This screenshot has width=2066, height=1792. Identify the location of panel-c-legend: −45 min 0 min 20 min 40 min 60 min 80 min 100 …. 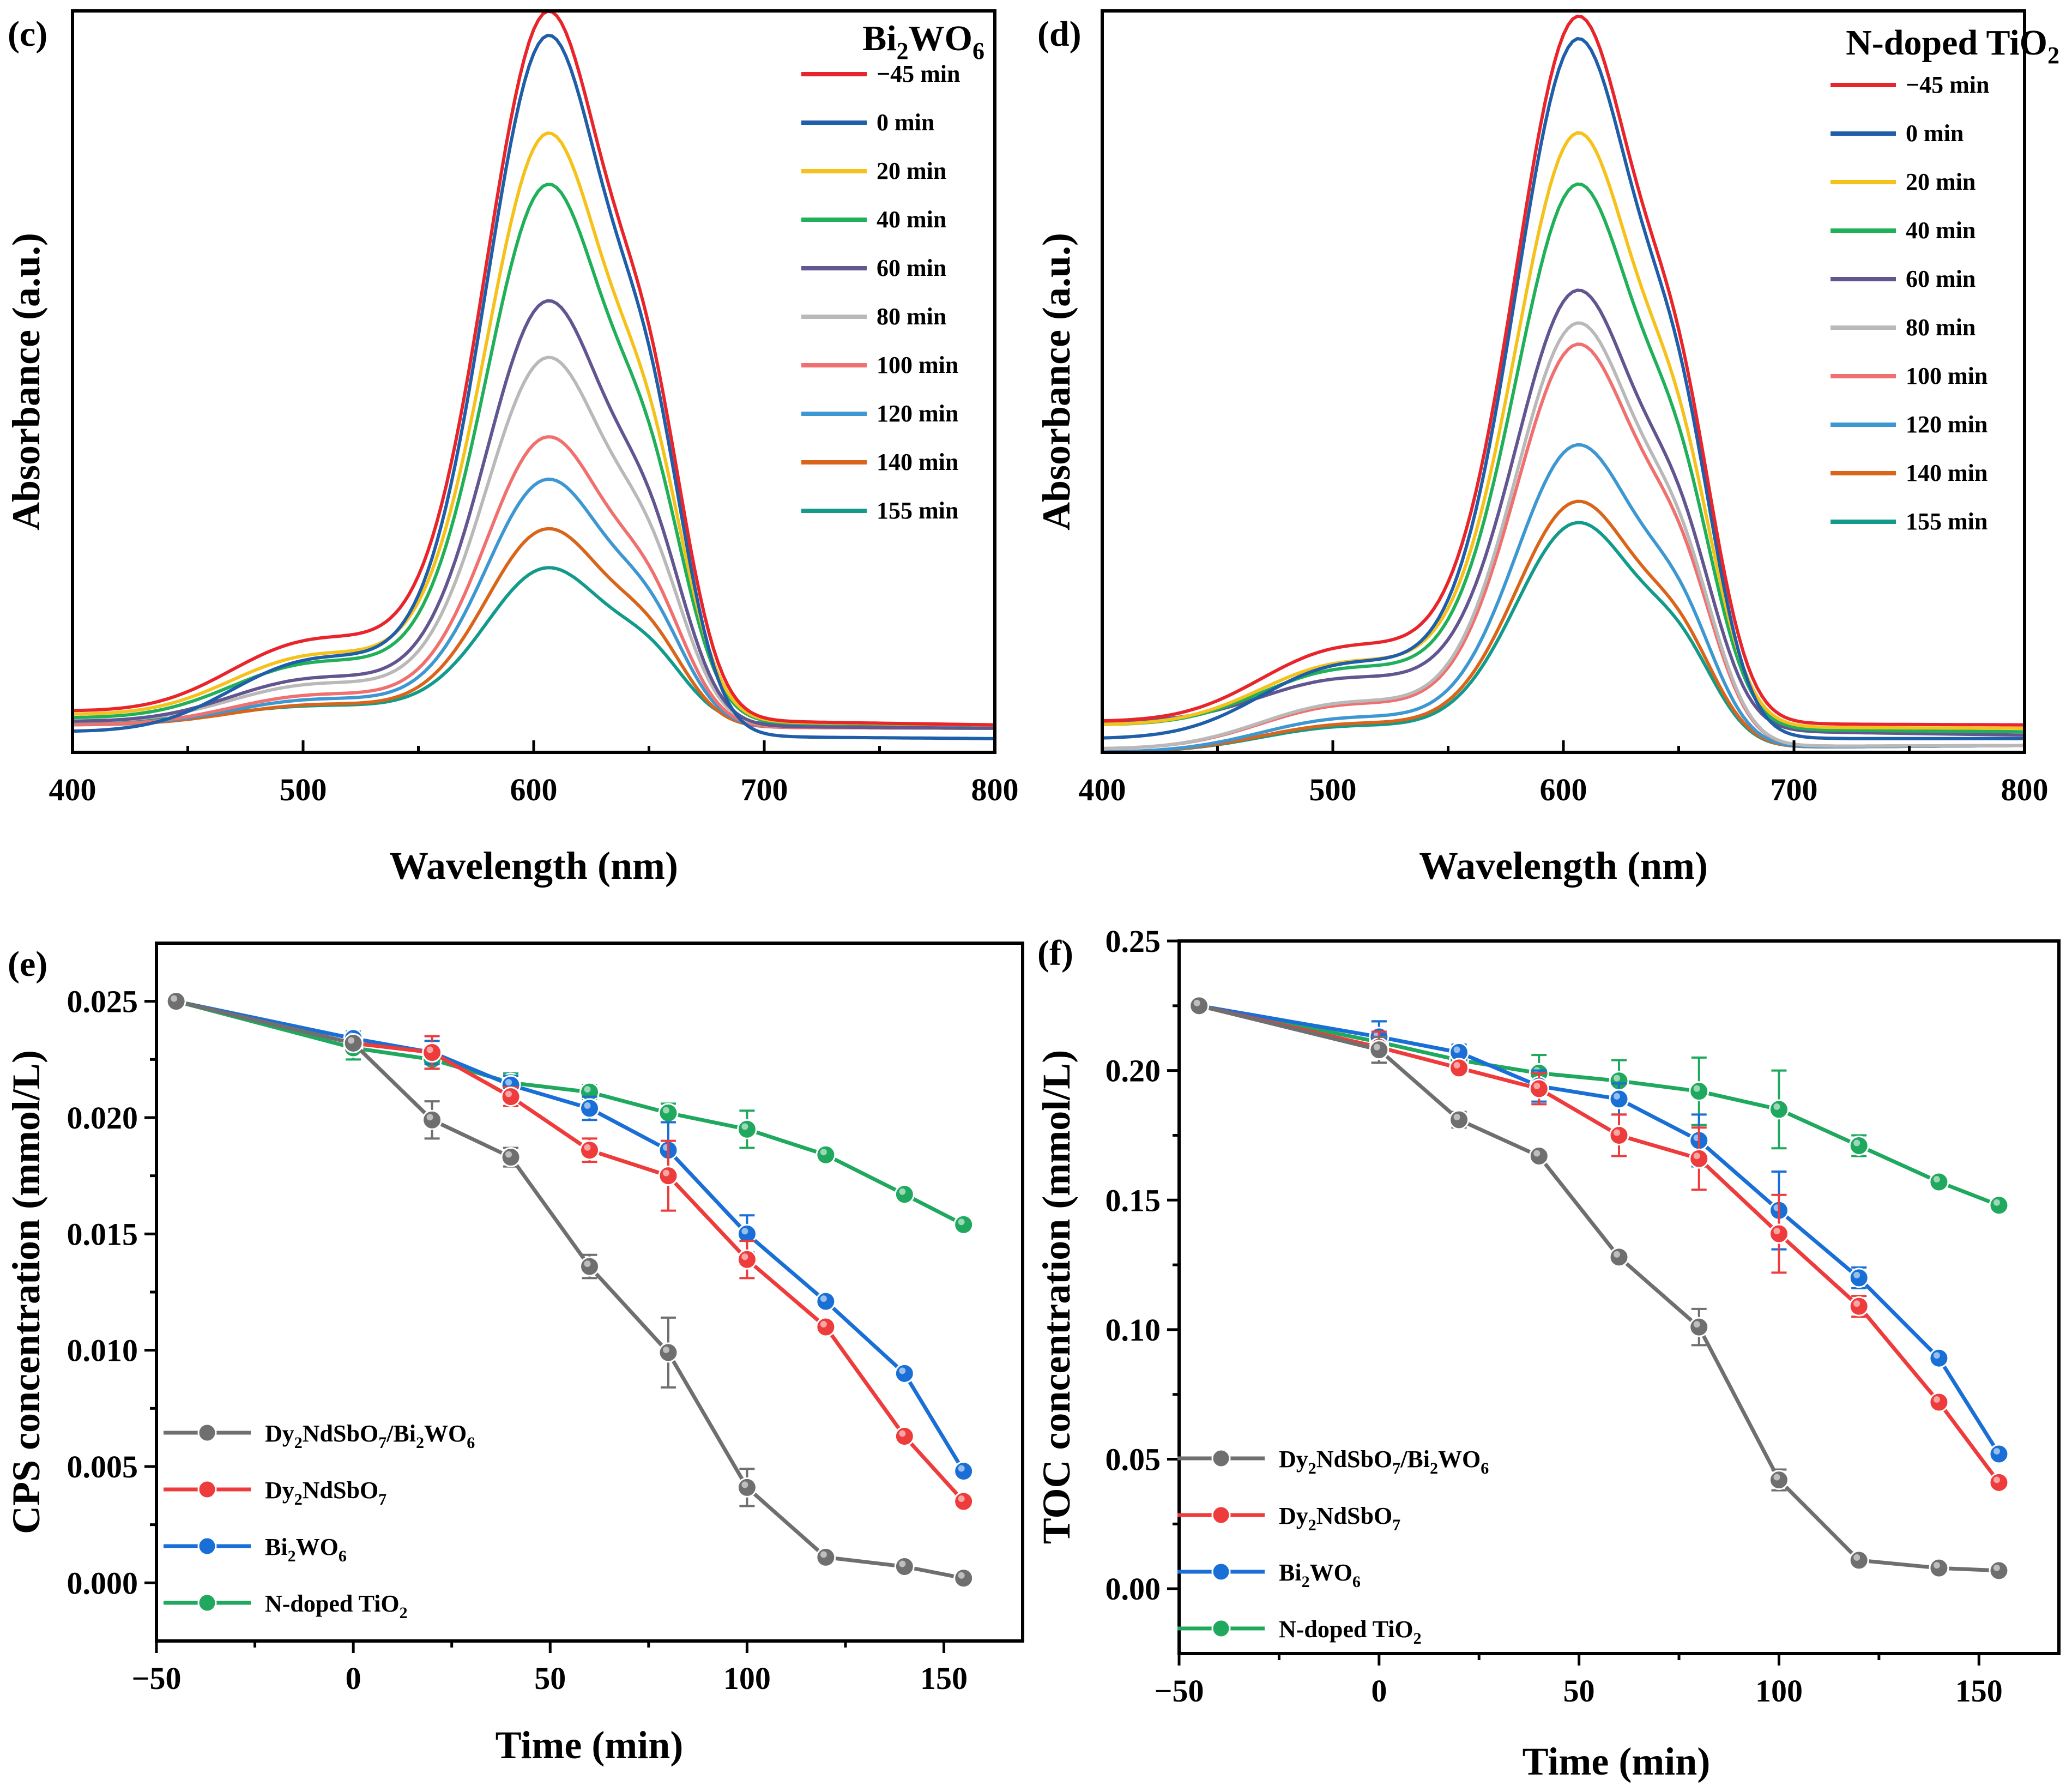
(880, 292).